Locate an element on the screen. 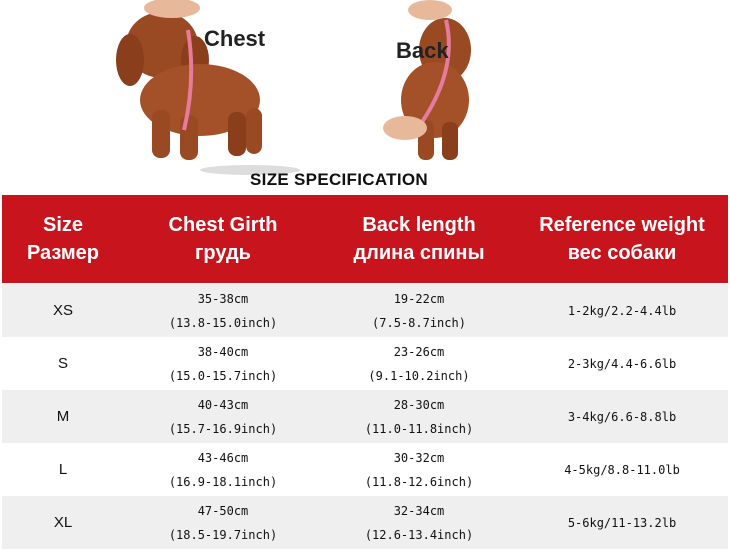 The width and height of the screenshot is (730, 554). size-value: M is located at coordinates (63, 416).